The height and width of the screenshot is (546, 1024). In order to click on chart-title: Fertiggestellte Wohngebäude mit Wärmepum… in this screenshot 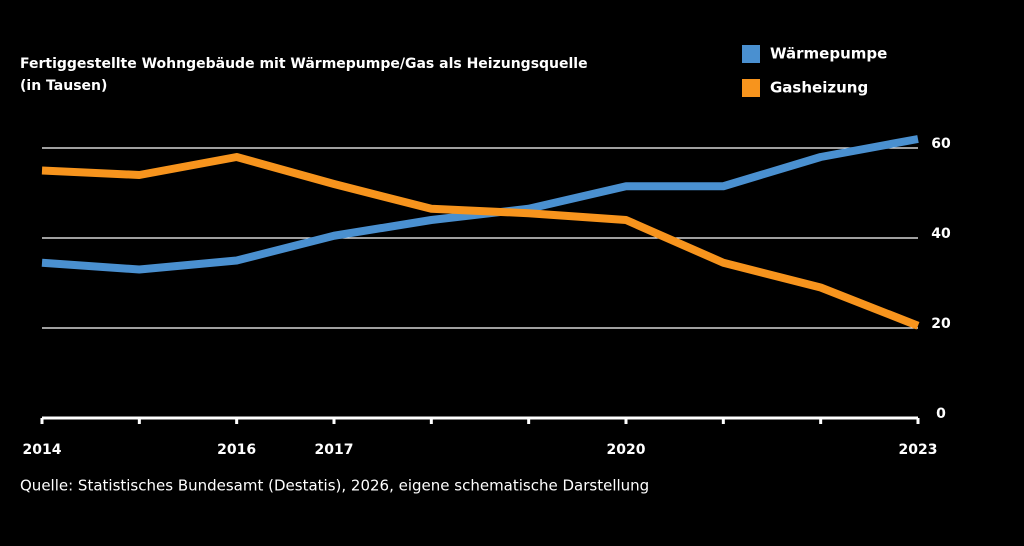, I will do `click(304, 64)`.